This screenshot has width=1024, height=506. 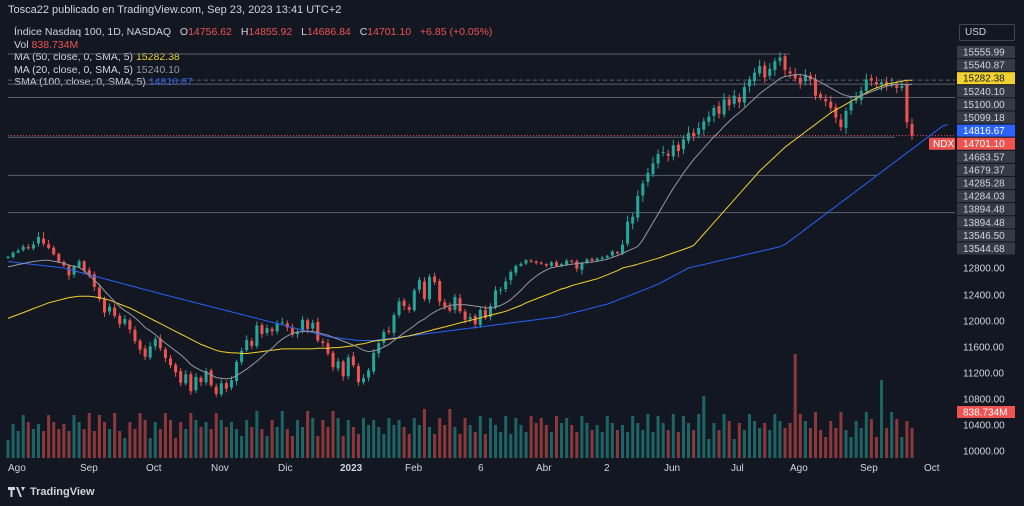 I want to click on legend-ma20-row: MA (20, close, 0, SMA, 5) 15240.10, so click(x=253, y=70).